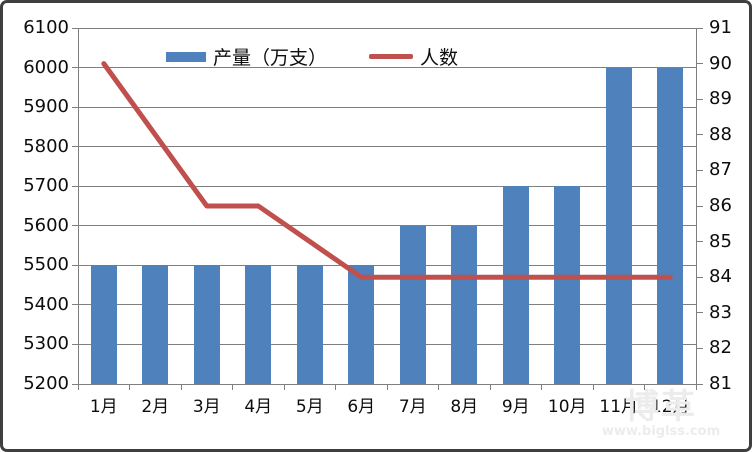 Image resolution: width=752 pixels, height=452 pixels. Describe the element at coordinates (270, 58) in the screenshot. I see `legend-label-production: 产量（万支）` at that location.